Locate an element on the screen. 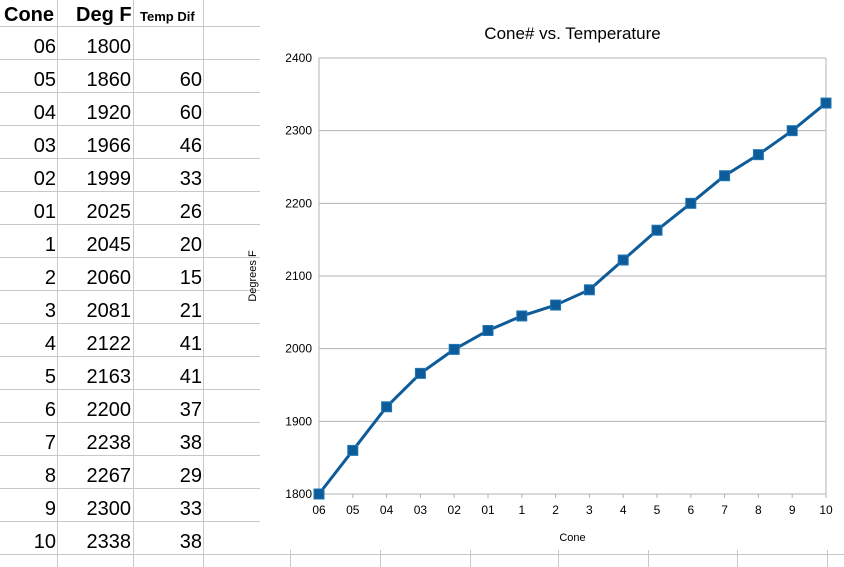 This screenshot has height=567, width=844. column-header: Cone is located at coordinates (29, 15).